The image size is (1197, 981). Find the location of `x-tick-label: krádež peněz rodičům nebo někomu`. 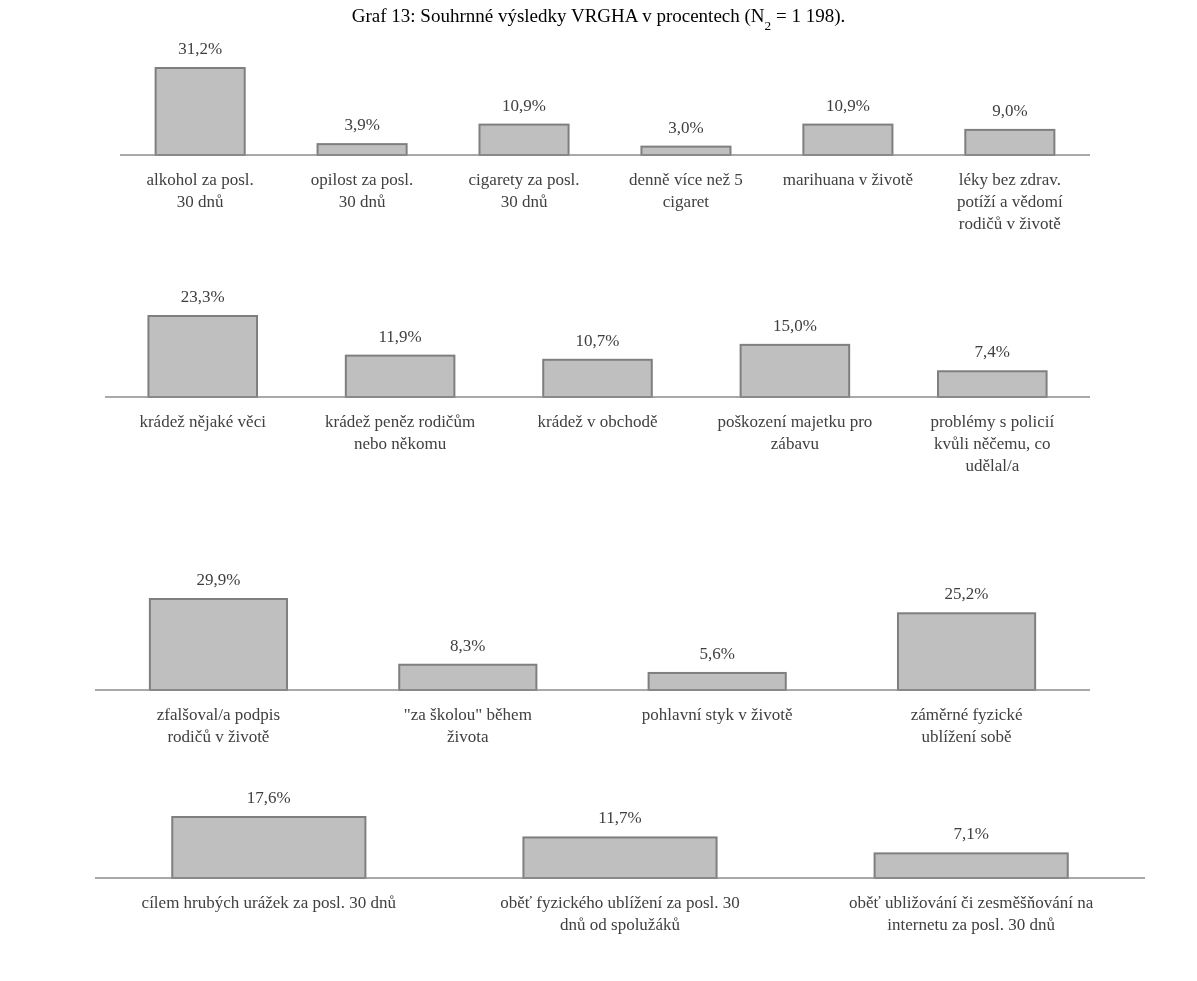

x-tick-label: krádež peněz rodičům nebo někomu is located at coordinates (400, 432).